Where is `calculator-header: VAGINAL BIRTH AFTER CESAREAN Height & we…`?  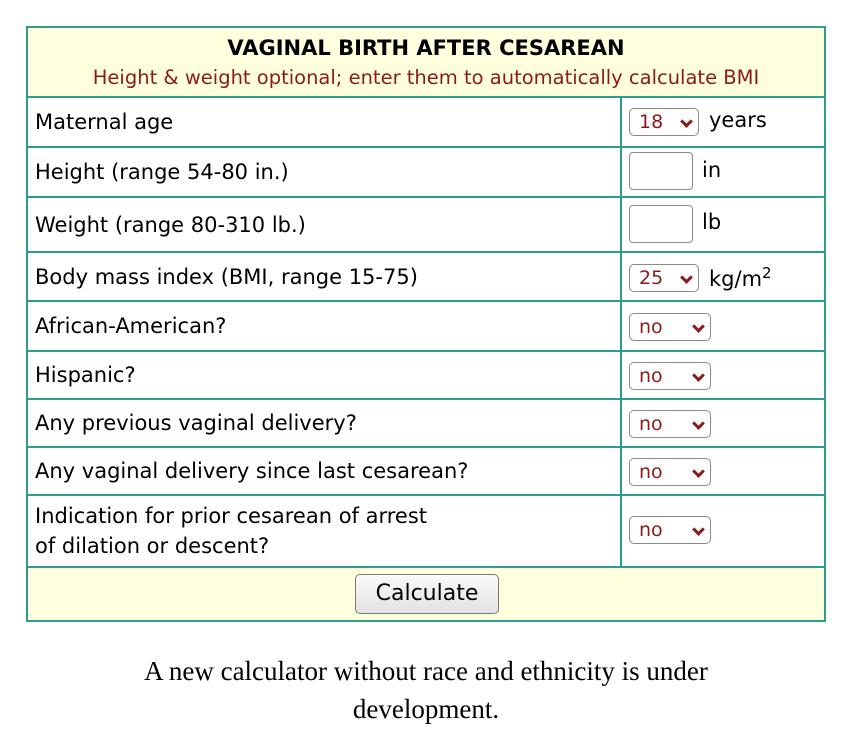
calculator-header: VAGINAL BIRTH AFTER CESAREAN Height & we… is located at coordinates (426, 62).